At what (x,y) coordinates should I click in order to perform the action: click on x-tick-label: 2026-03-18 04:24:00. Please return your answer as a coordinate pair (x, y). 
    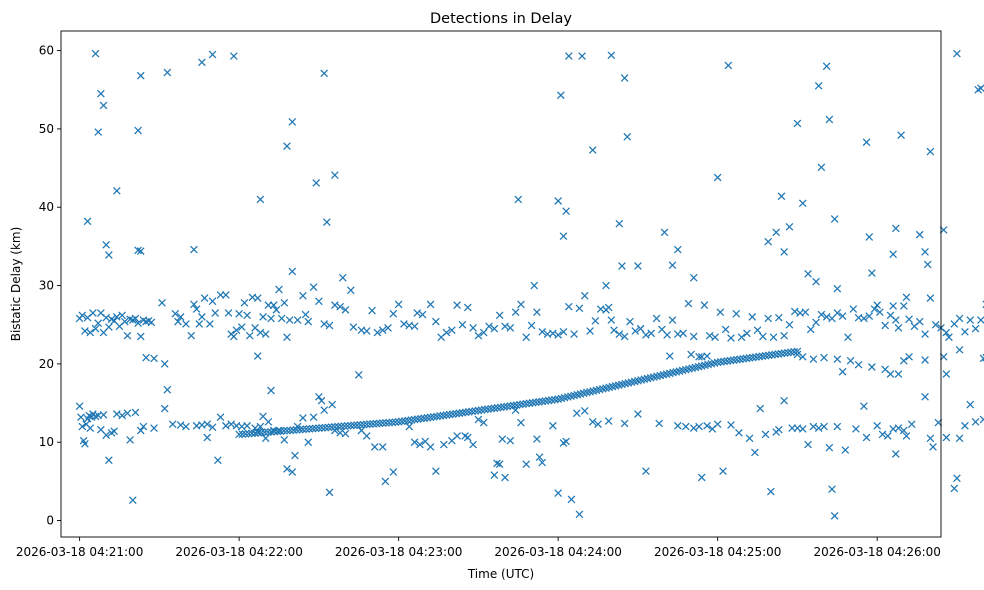
    Looking at the image, I should click on (557, 552).